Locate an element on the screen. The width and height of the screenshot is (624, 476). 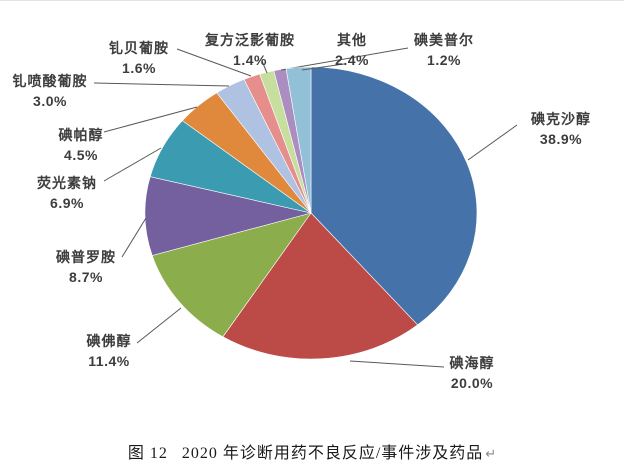
pie-slice-label: 荧光素钠 6.9% is located at coordinates (67, 193).